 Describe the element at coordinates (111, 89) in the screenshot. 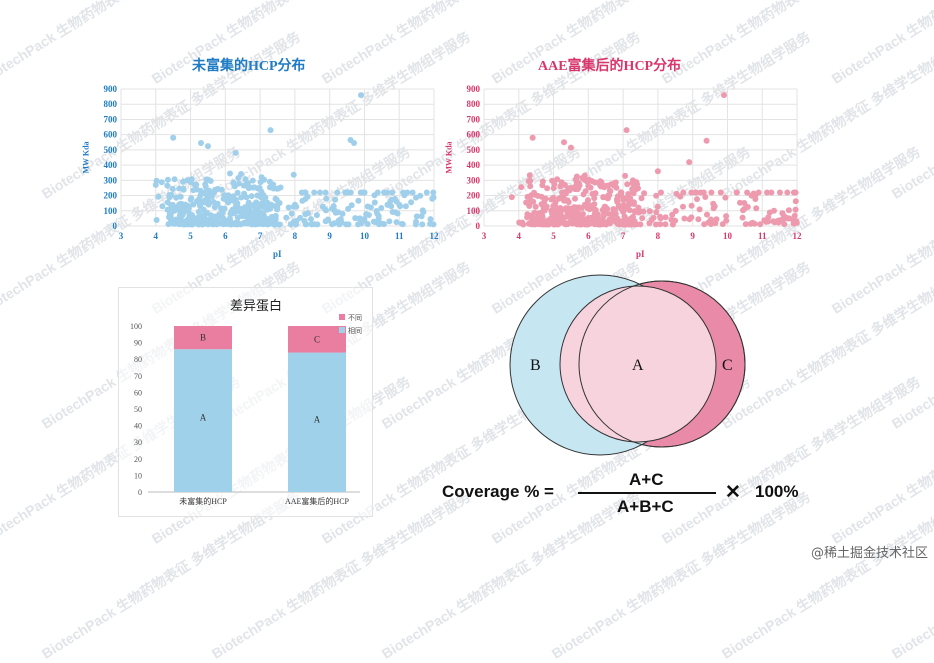

I see `y-tick-label: 900` at that location.